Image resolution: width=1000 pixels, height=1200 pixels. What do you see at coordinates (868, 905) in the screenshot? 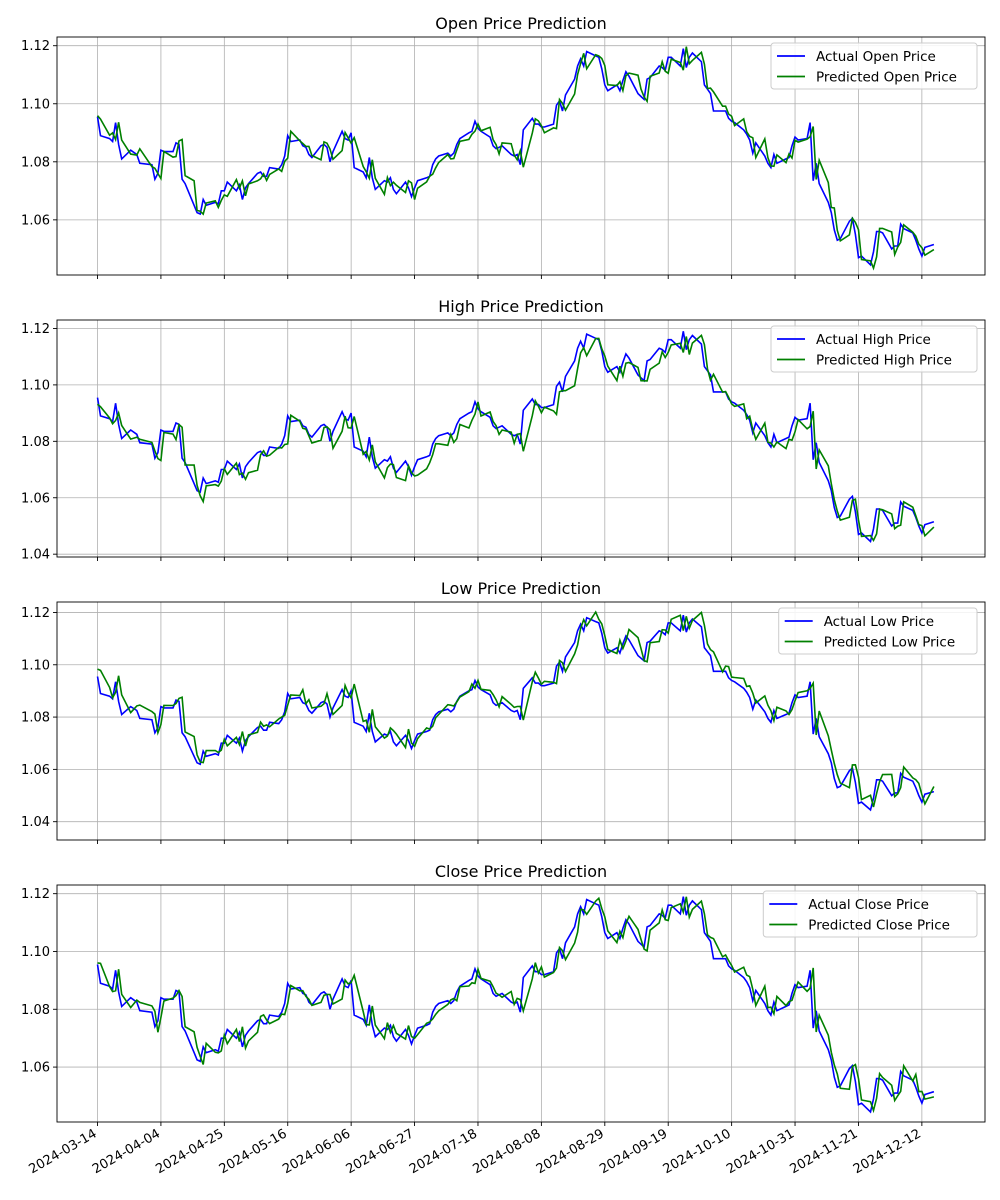
I see `legend-label: Actual Close Price` at bounding box center [868, 905].